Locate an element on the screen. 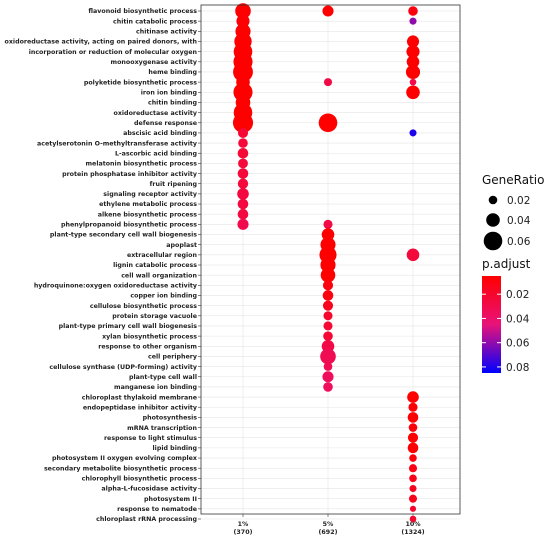 Image resolution: width=550 pixels, height=537 pixels. y-tick-label: polyketide biosynthetic process is located at coordinates (140, 82).